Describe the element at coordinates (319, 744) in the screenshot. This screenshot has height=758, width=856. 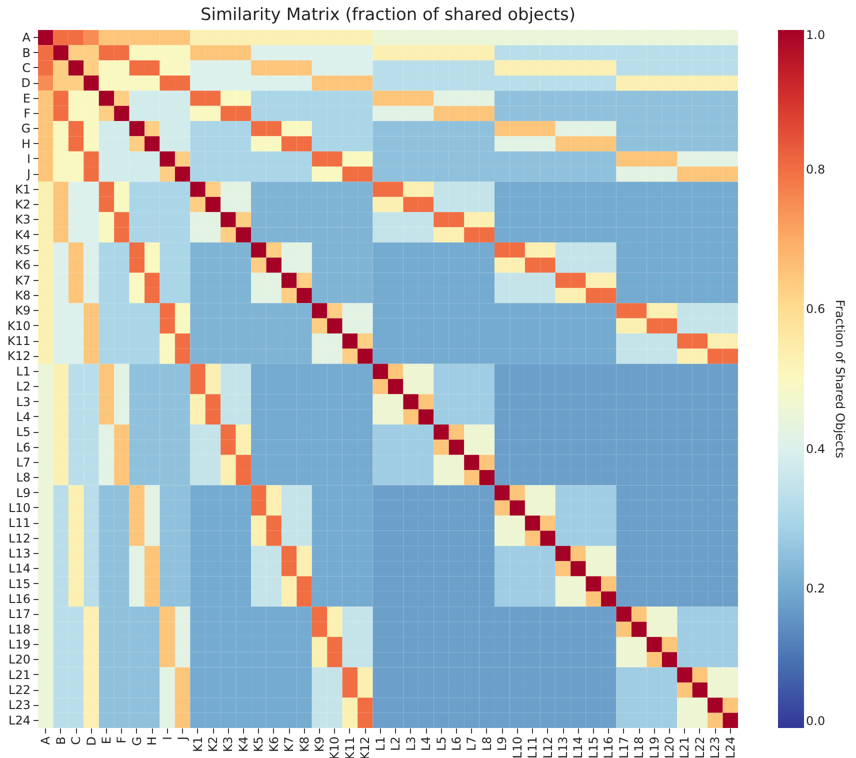
I see `x-tick-label: K9` at that location.